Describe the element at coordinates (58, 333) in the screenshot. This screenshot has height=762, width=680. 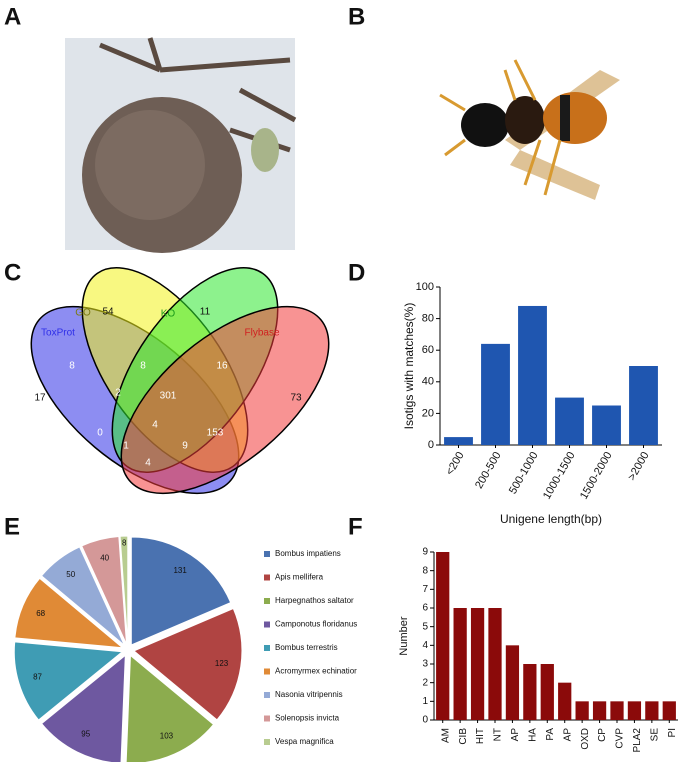
I see `venn-set-label: ToxProt` at that location.